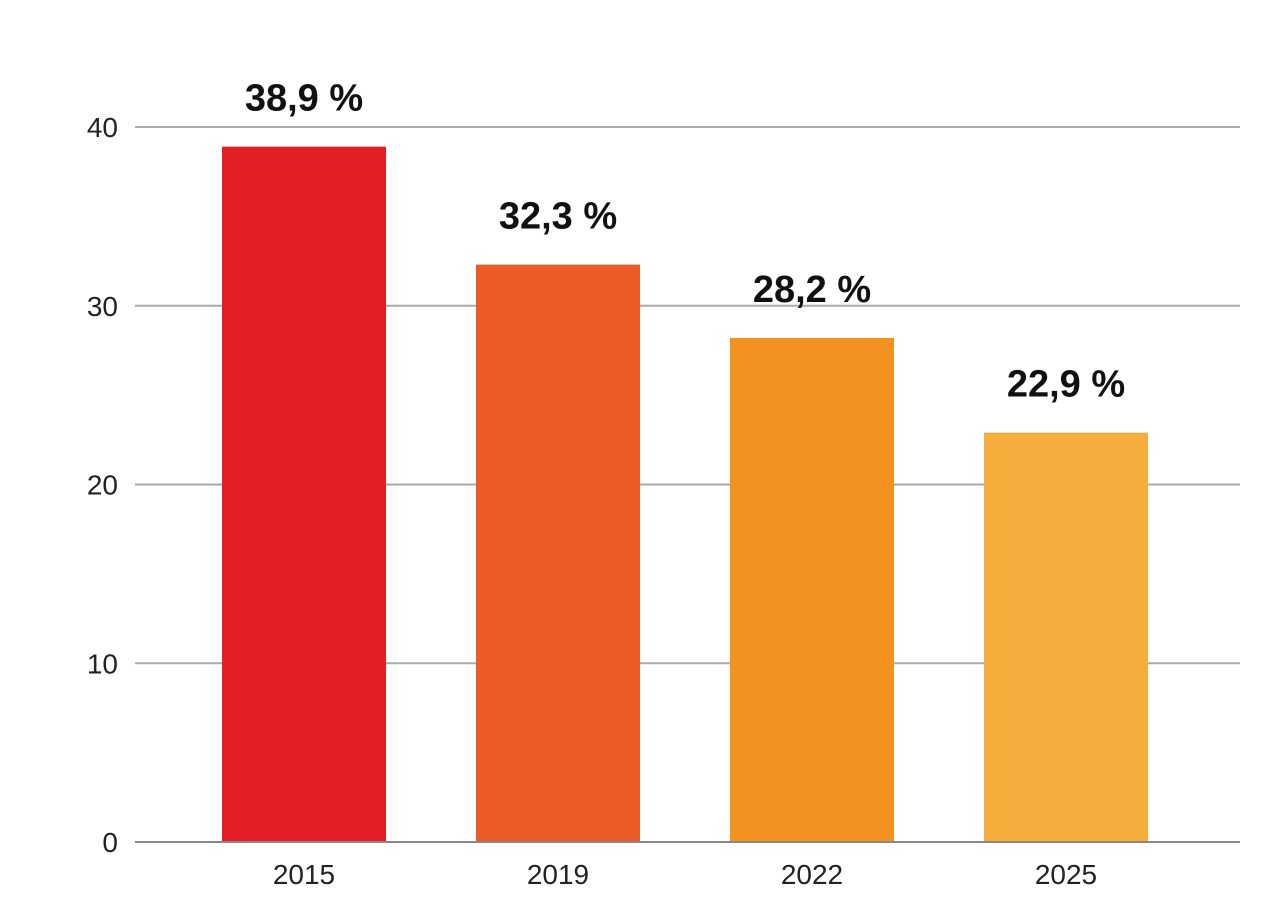 The width and height of the screenshot is (1280, 919). Describe the element at coordinates (102, 127) in the screenshot. I see `y-tick-label: 40` at that location.